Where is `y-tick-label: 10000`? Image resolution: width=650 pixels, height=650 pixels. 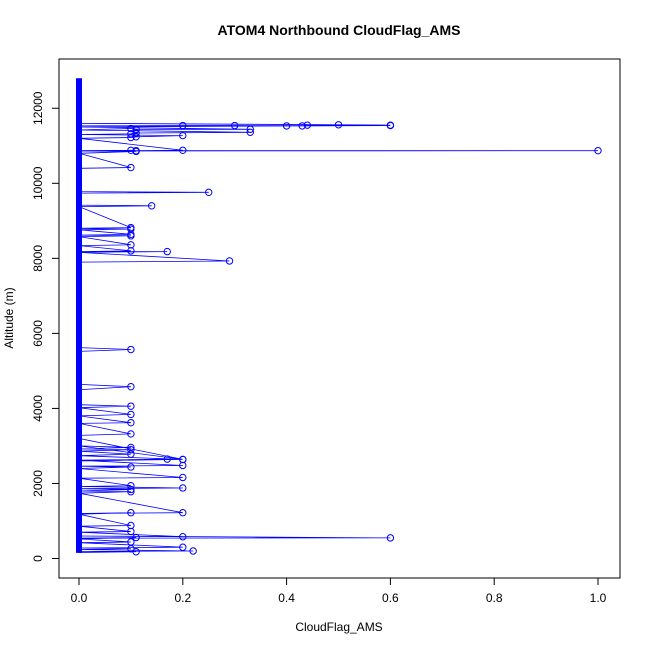 y-tick-label: 10000 is located at coordinates (38, 183).